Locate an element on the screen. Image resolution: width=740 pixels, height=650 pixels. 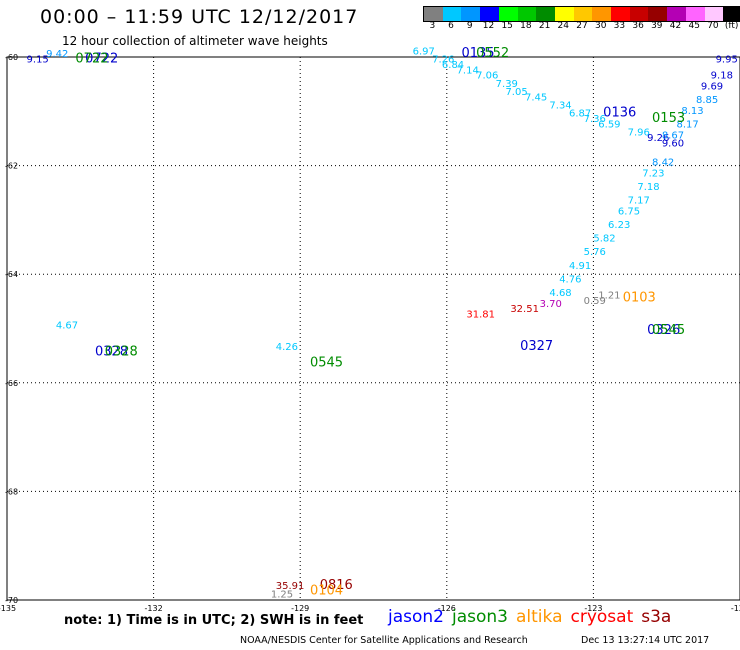
wave-height-label: 7.39 is located at coordinates (507, 84).